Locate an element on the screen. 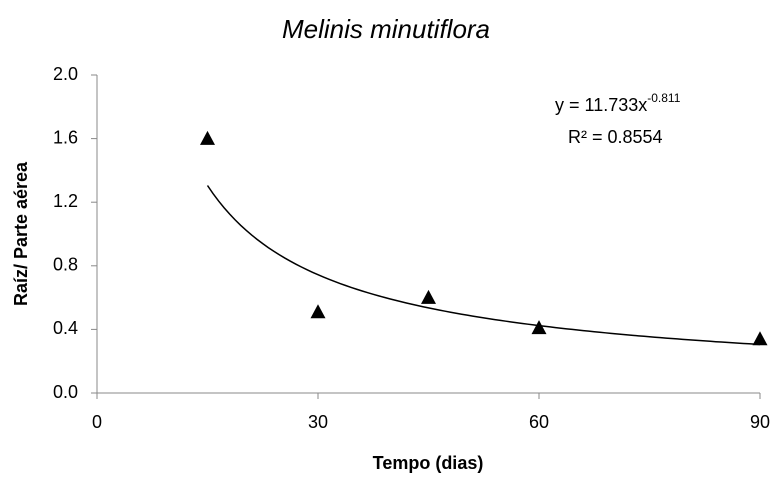 The image size is (778, 479). chart-title: Melinis minutiflora is located at coordinates (386, 29).